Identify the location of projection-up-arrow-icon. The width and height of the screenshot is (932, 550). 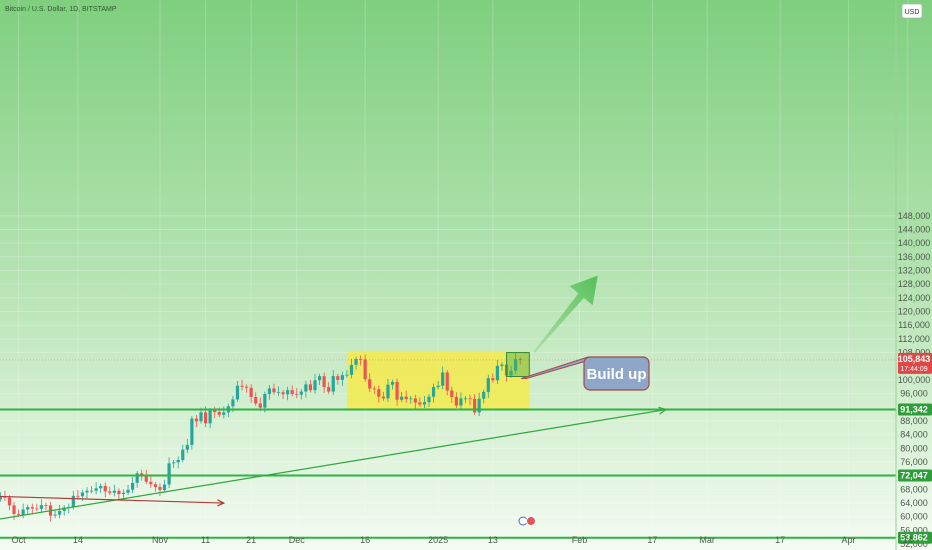
(565, 314).